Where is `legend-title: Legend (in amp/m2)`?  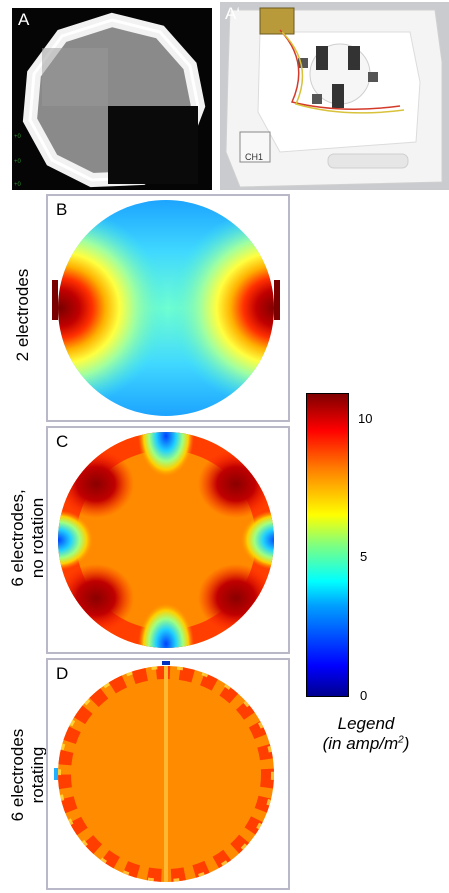
legend-title: Legend (in amp/m2) is located at coordinates (366, 734).